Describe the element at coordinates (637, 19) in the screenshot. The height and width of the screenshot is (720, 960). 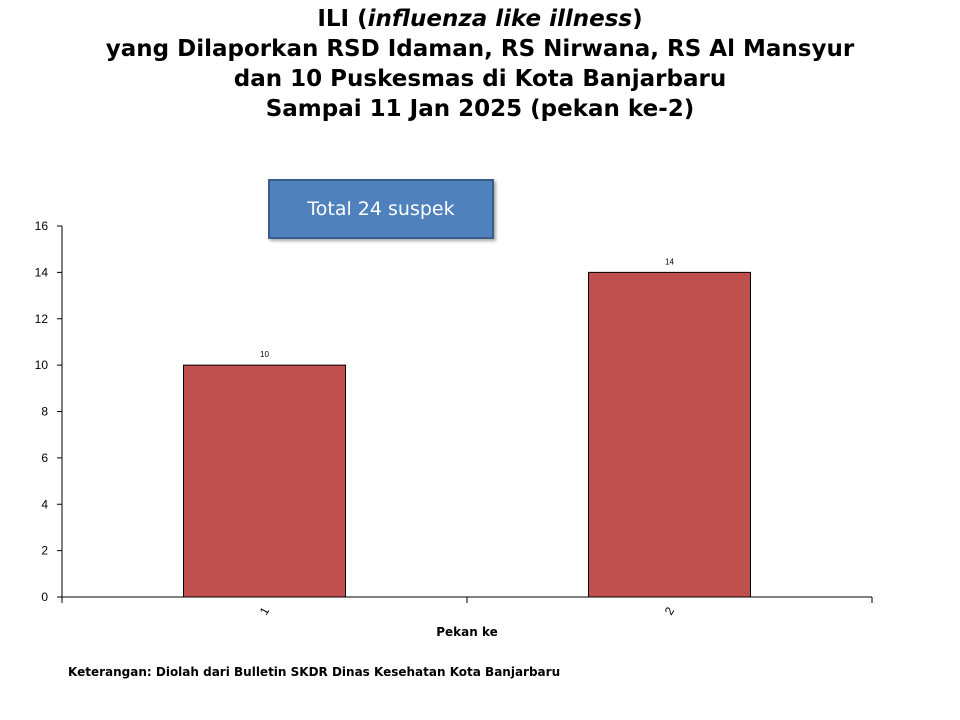
I see `title-line-1-suffix: )` at that location.